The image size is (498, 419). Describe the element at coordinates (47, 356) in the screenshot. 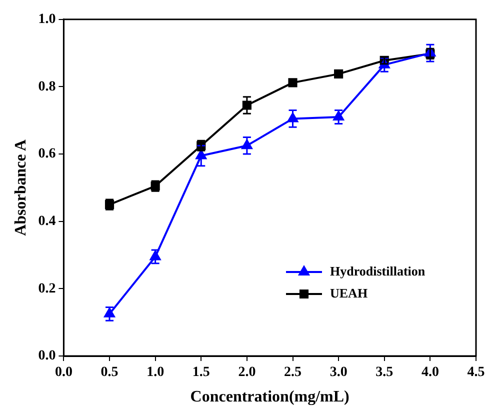

I see `y-tick-label: 0.0` at that location.